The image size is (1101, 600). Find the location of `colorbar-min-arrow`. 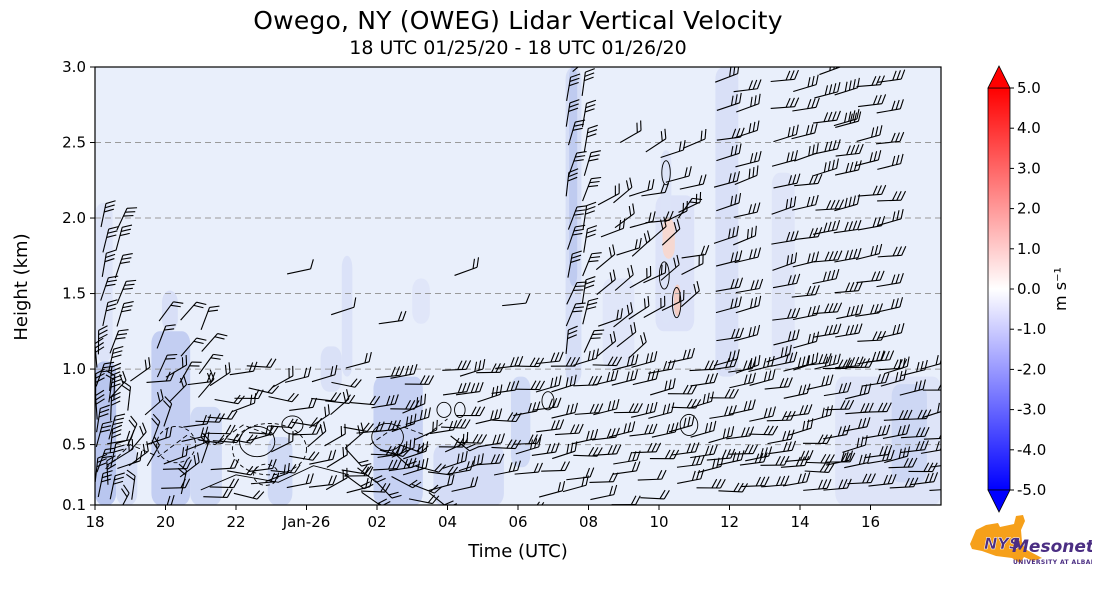

colorbar-min-arrow is located at coordinates (999, 501).